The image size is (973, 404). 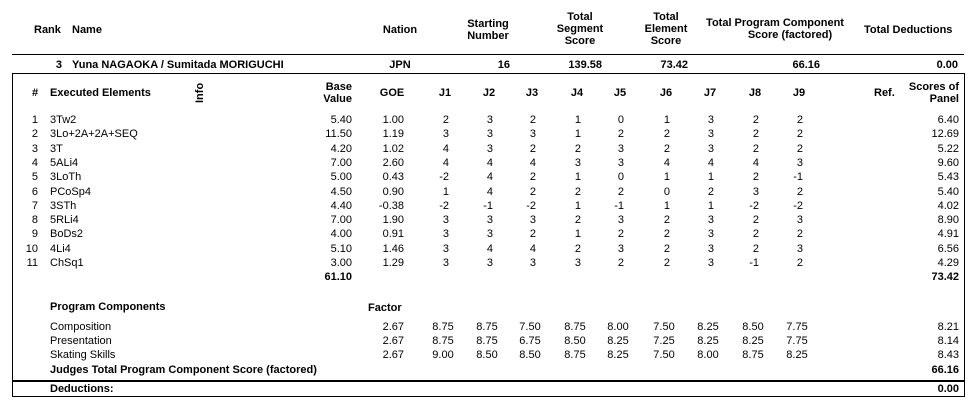 What do you see at coordinates (32, 263) in the screenshot?
I see `element-num: 11` at bounding box center [32, 263].